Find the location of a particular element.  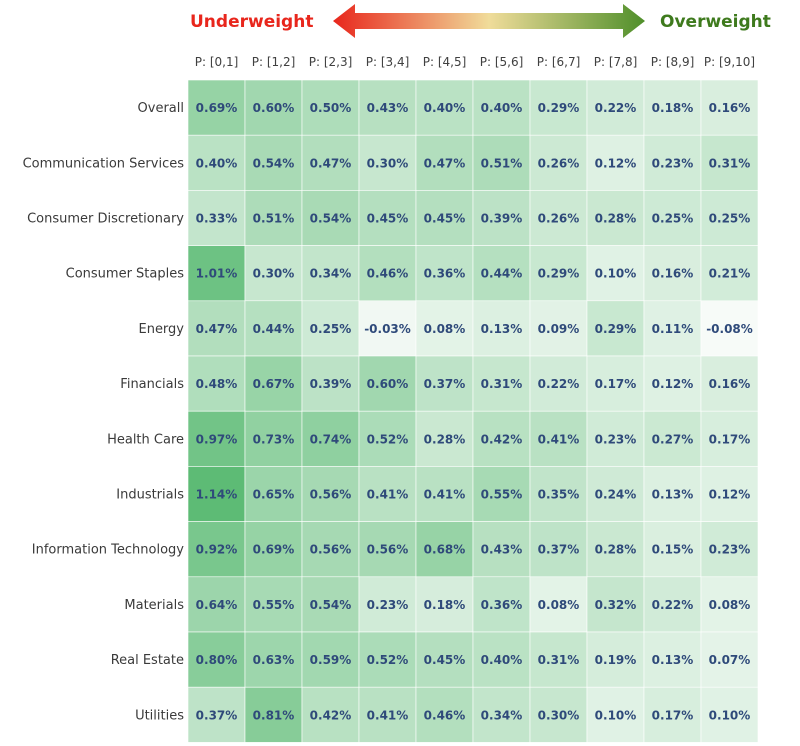

cell-value-label: 0.52% is located at coordinates (388, 660).